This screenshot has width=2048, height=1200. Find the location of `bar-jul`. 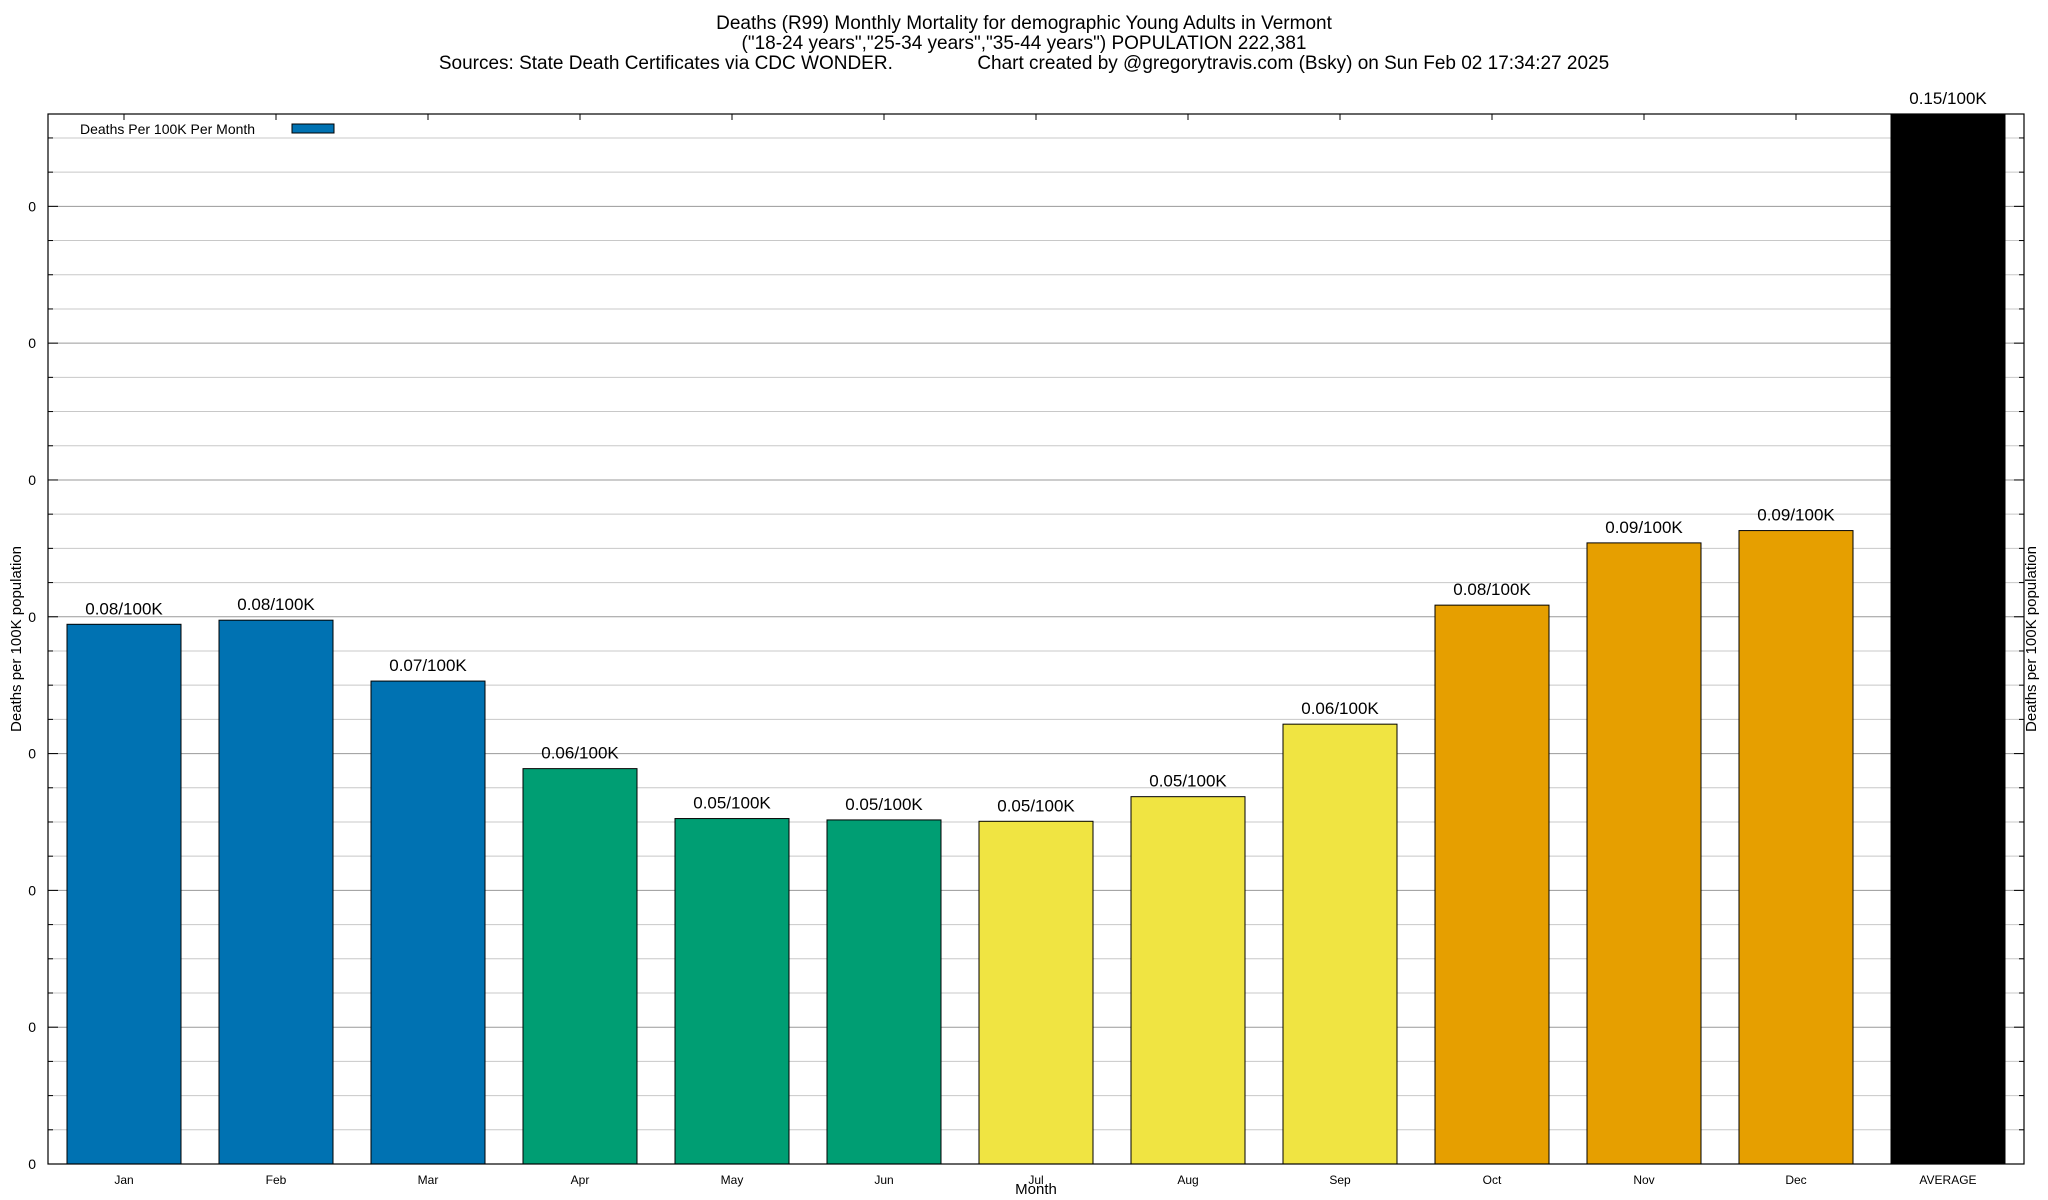

bar-jul is located at coordinates (1036, 992).